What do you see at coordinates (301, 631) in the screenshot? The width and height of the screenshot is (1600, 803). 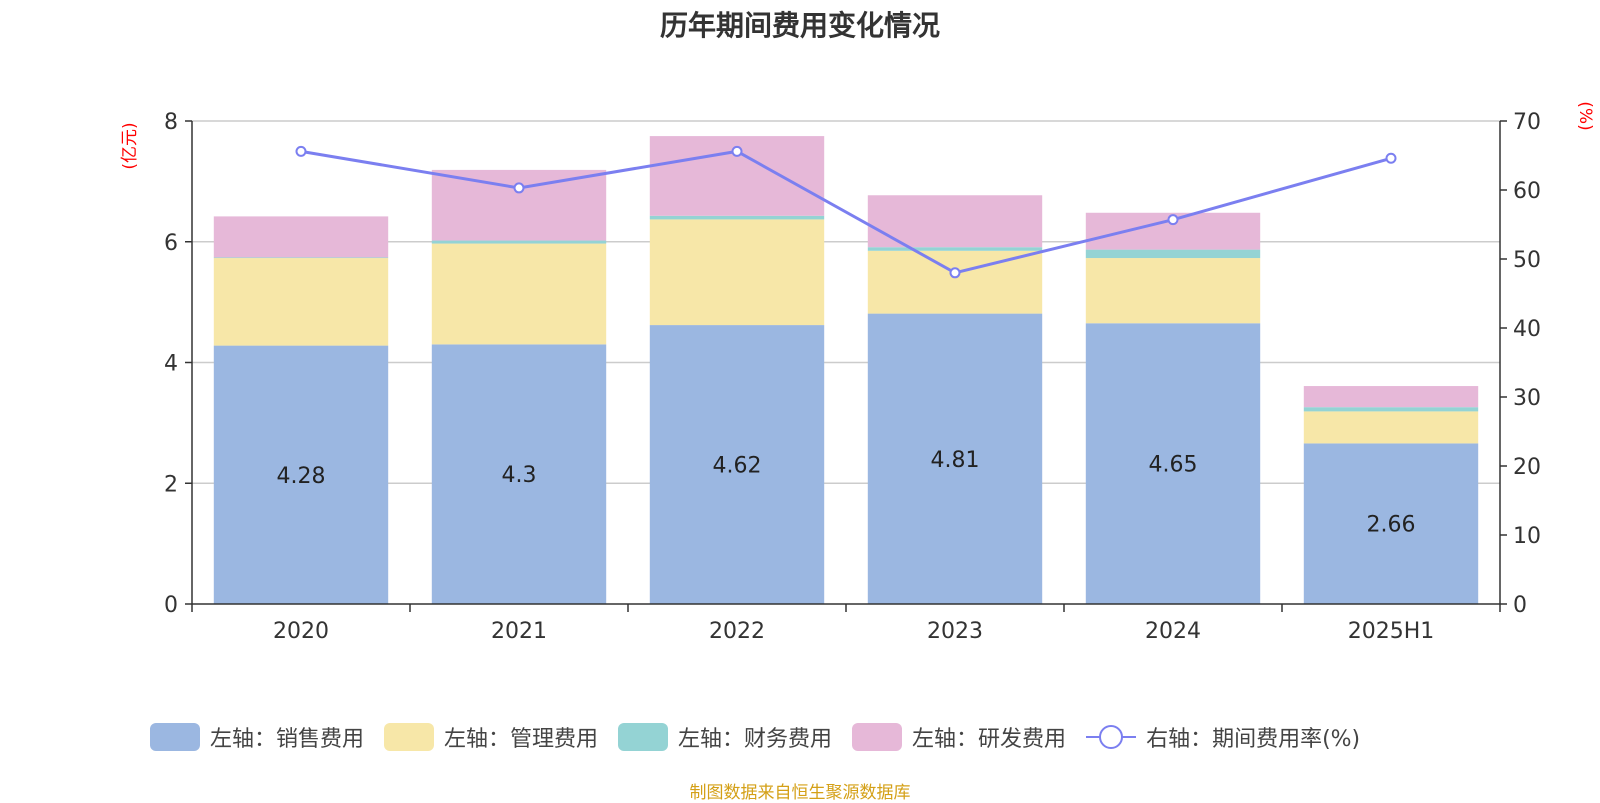 I see `x-axis-tick-label: 2020` at bounding box center [301, 631].